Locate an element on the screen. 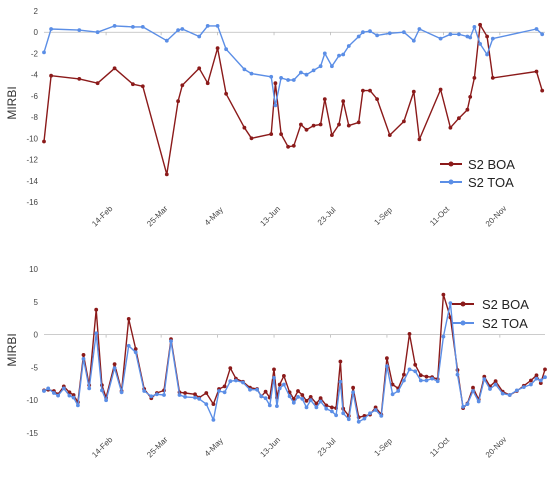 Image resolution: width=550 pixels, height=494 pixels. top-y-tick-label: -14 is located at coordinates (32, 181).